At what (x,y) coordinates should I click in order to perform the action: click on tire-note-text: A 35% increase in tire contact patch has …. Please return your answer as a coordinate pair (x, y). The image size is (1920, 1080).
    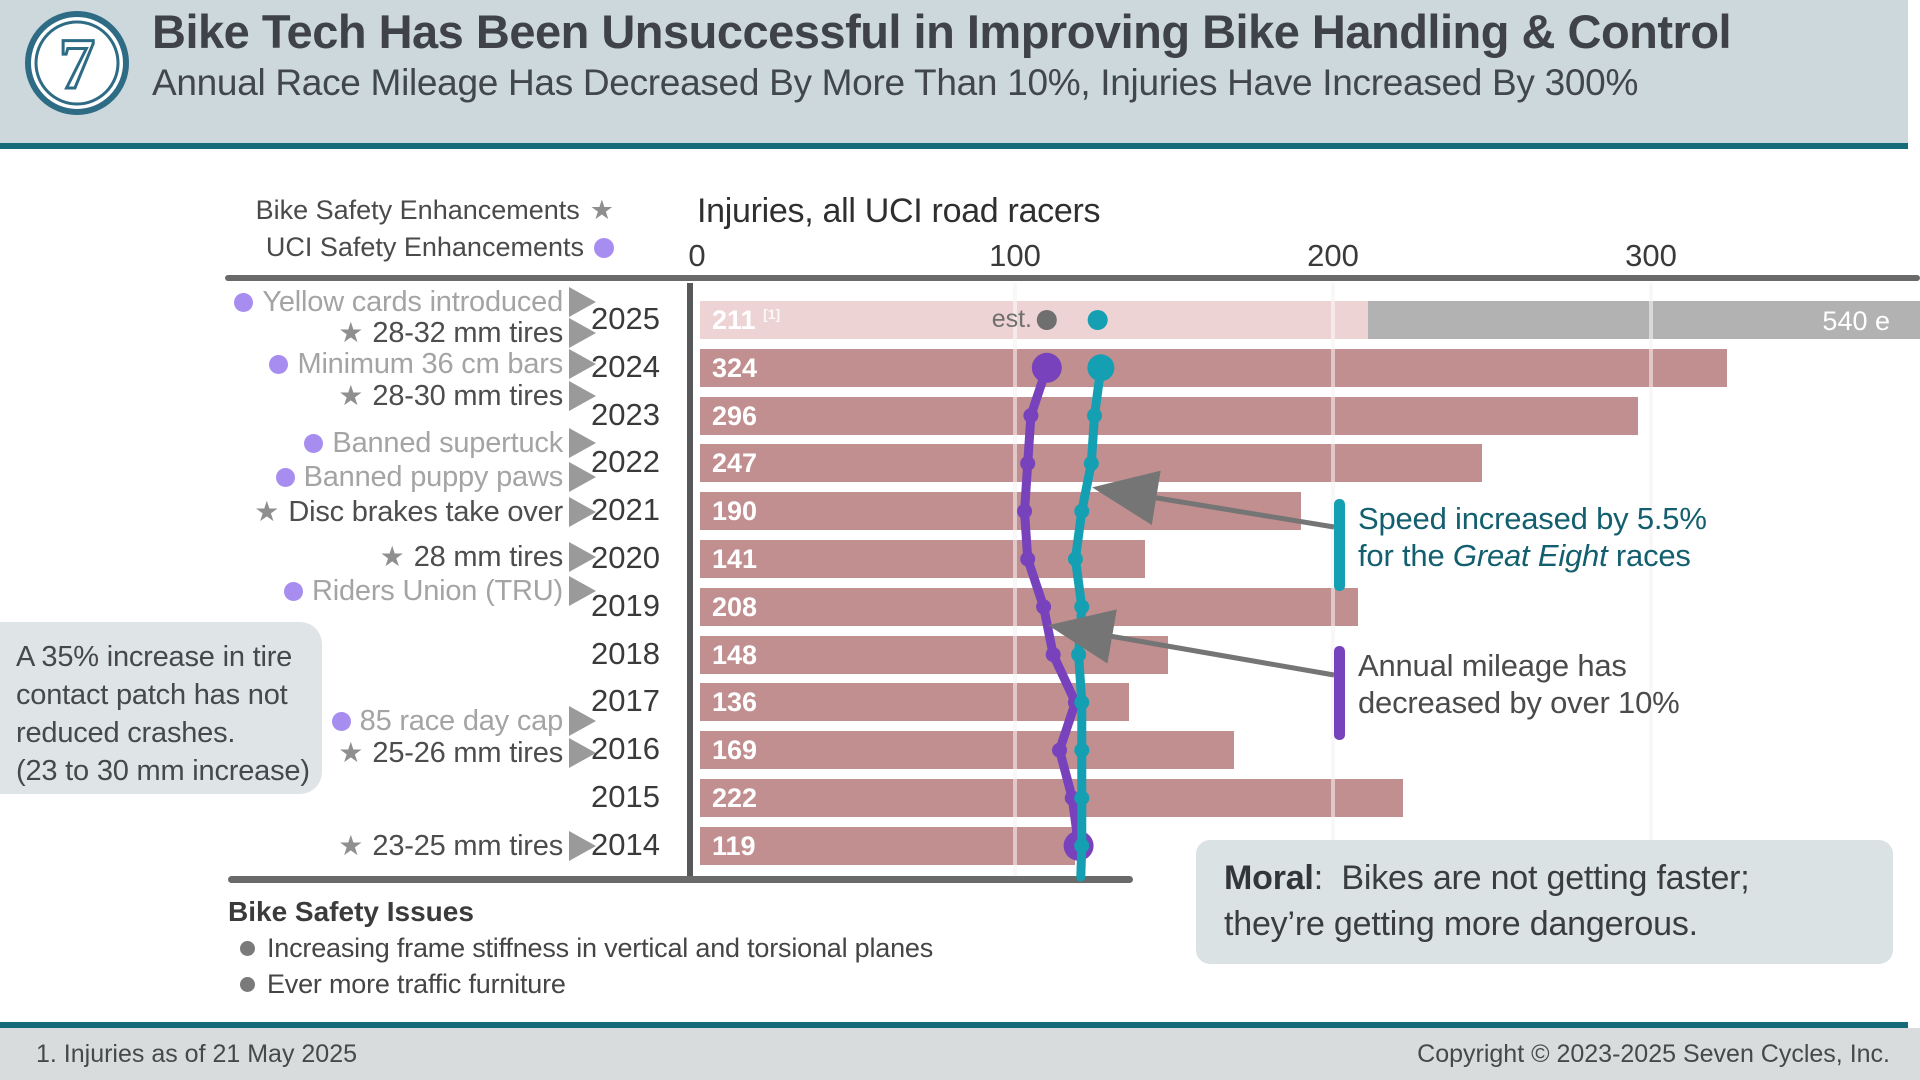
    Looking at the image, I should click on (169, 714).